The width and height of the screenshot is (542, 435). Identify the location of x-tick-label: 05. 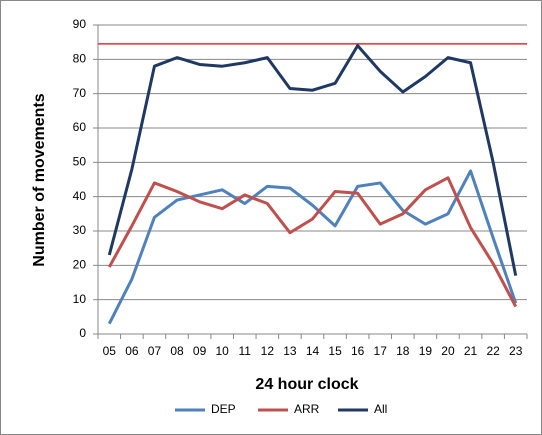
(110, 351).